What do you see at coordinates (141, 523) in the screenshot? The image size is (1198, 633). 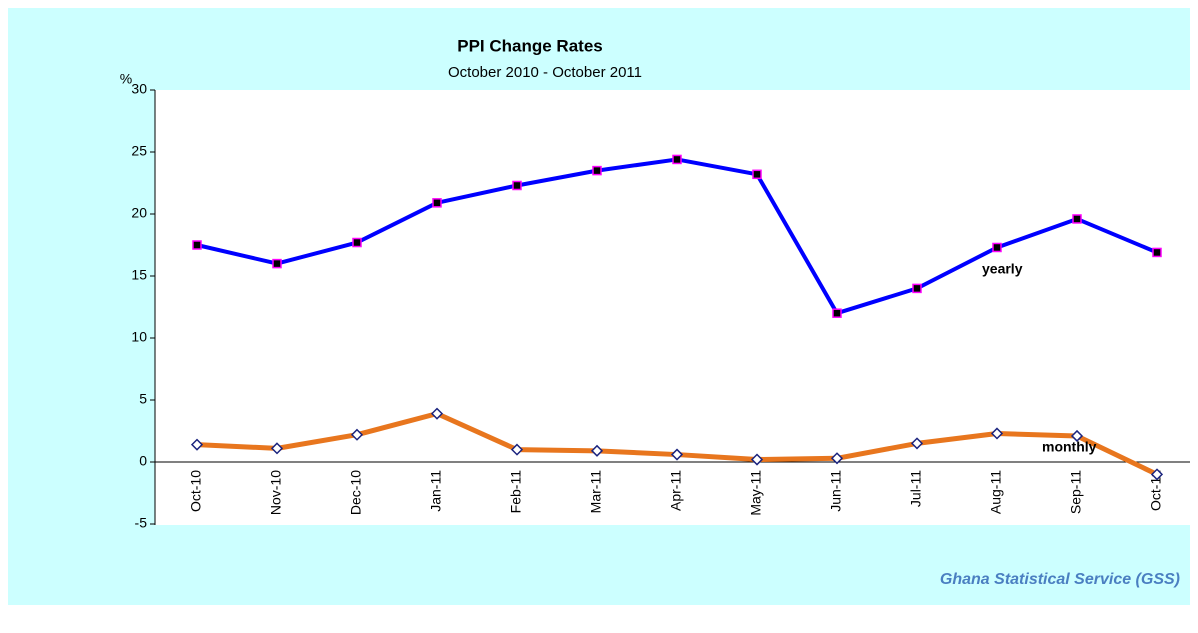 I see `y-tick-label: -5` at bounding box center [141, 523].